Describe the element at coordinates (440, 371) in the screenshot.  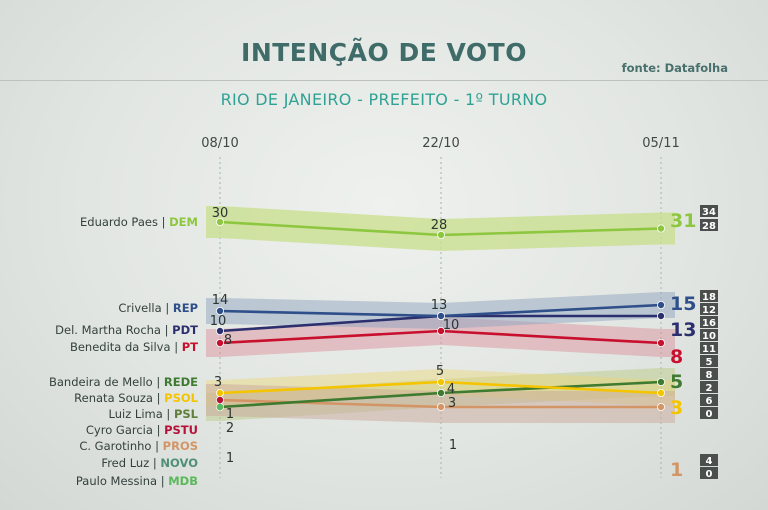
I see `data-label: 5` at that location.